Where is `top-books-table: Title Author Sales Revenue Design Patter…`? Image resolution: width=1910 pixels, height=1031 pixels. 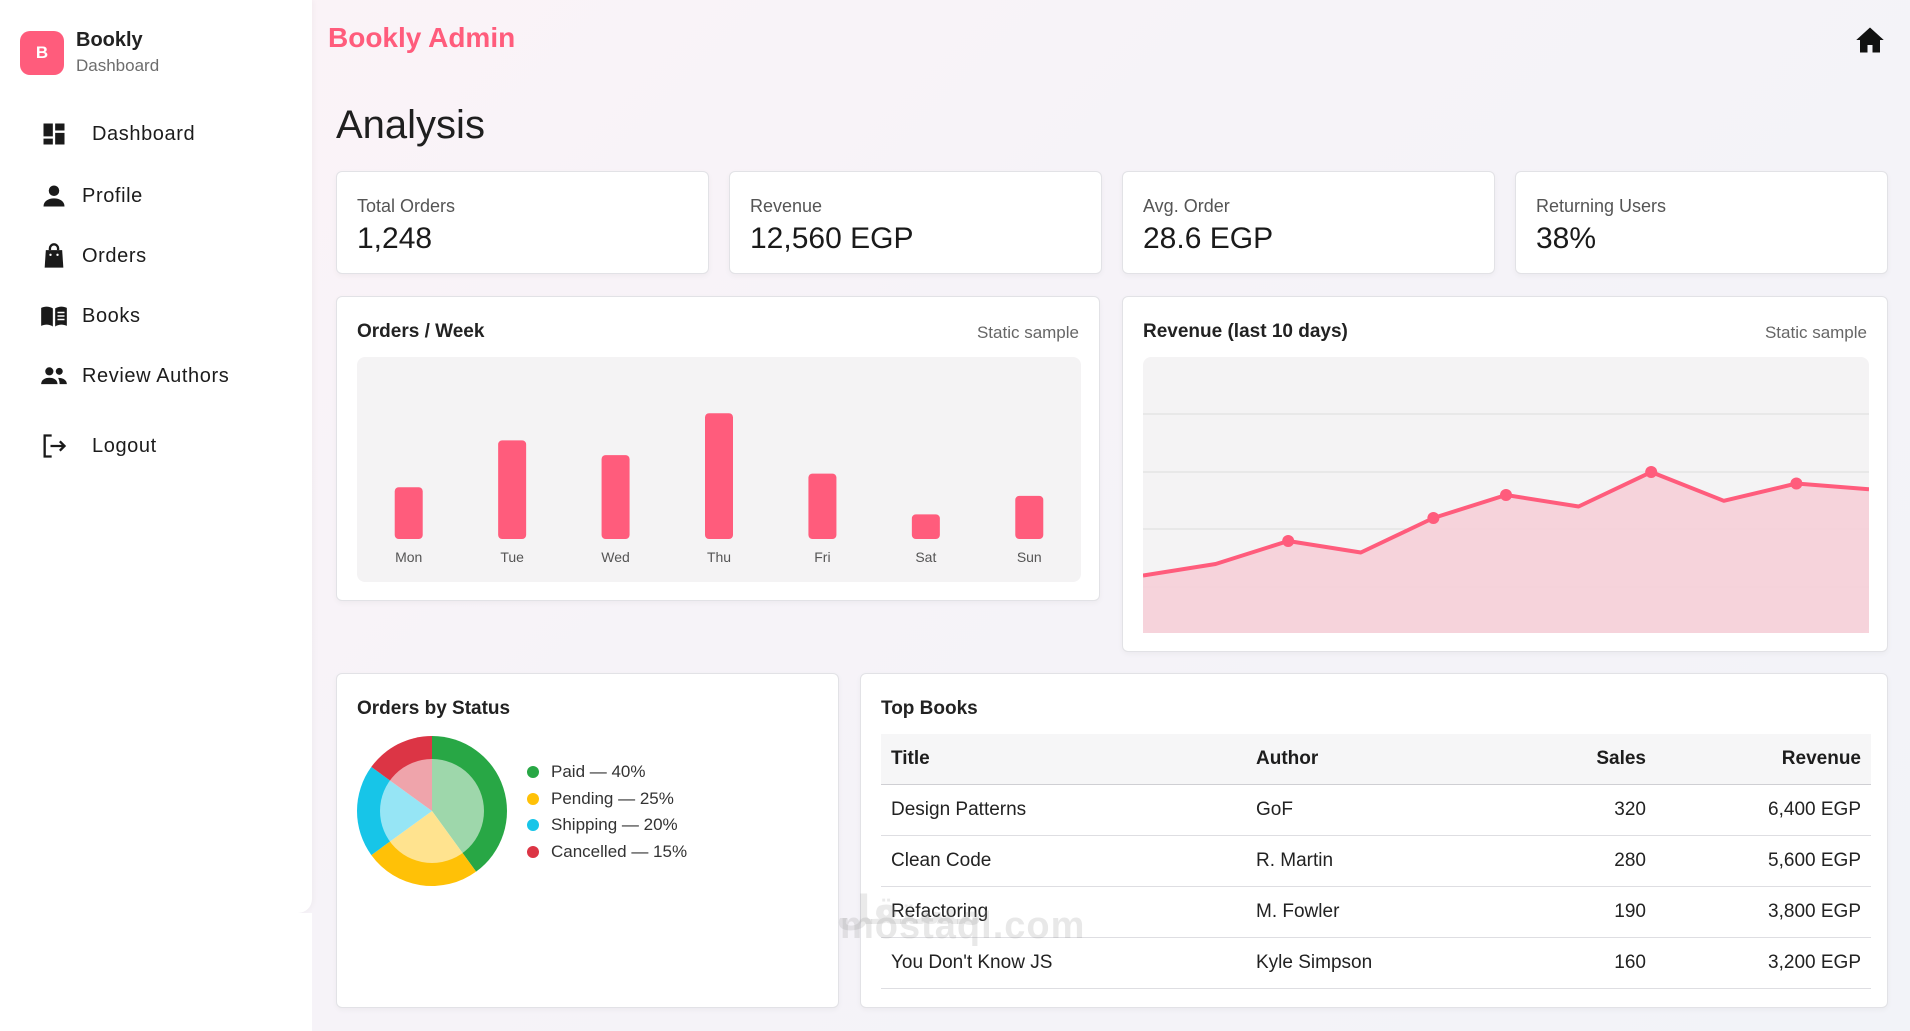
top-books-table: Title Author Sales Revenue Design Patter… is located at coordinates (1376, 861).